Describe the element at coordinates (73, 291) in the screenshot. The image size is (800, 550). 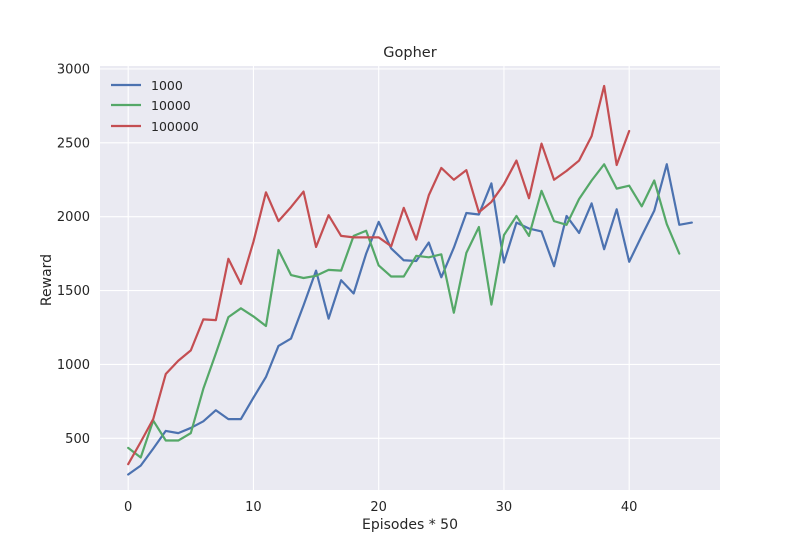
I see `y-tick-label: 1500` at that location.